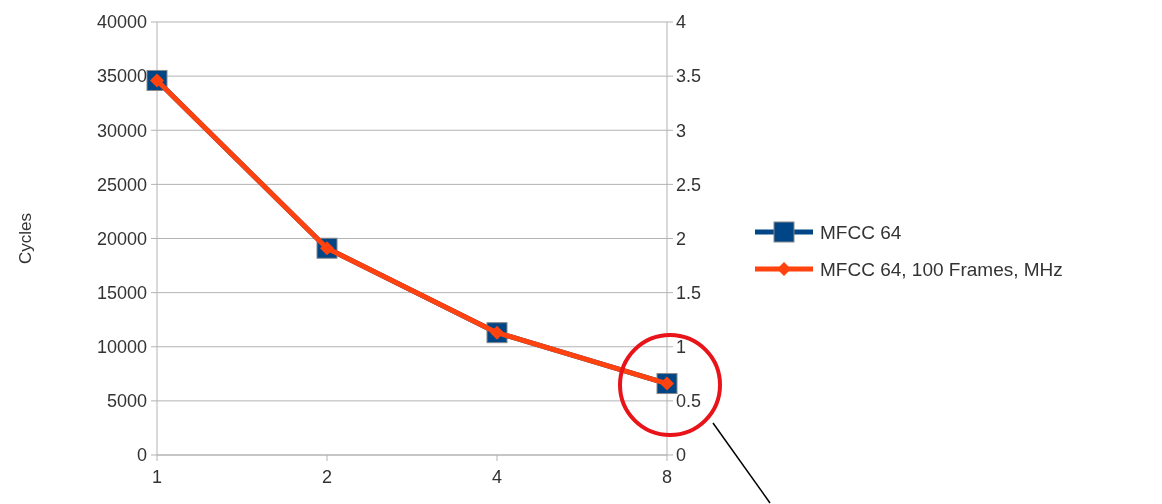 The image size is (1162, 504). I want to click on y-tick-label: 30000, so click(121, 130).